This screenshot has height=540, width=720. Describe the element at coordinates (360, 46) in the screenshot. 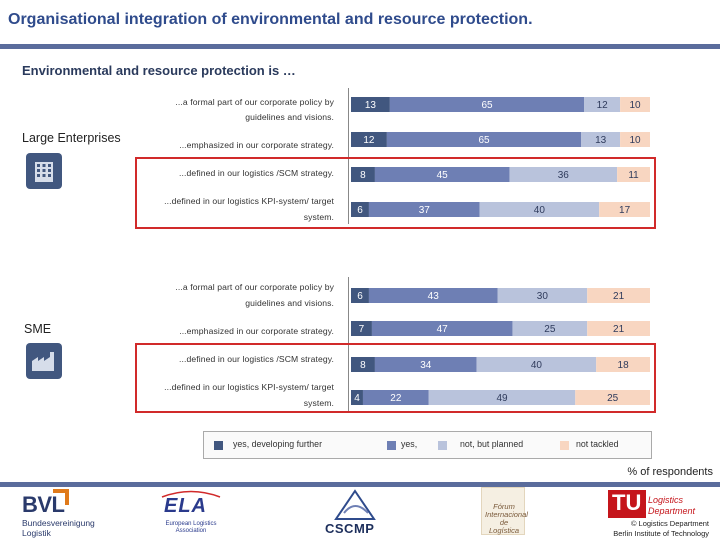

I see `header-rule` at that location.